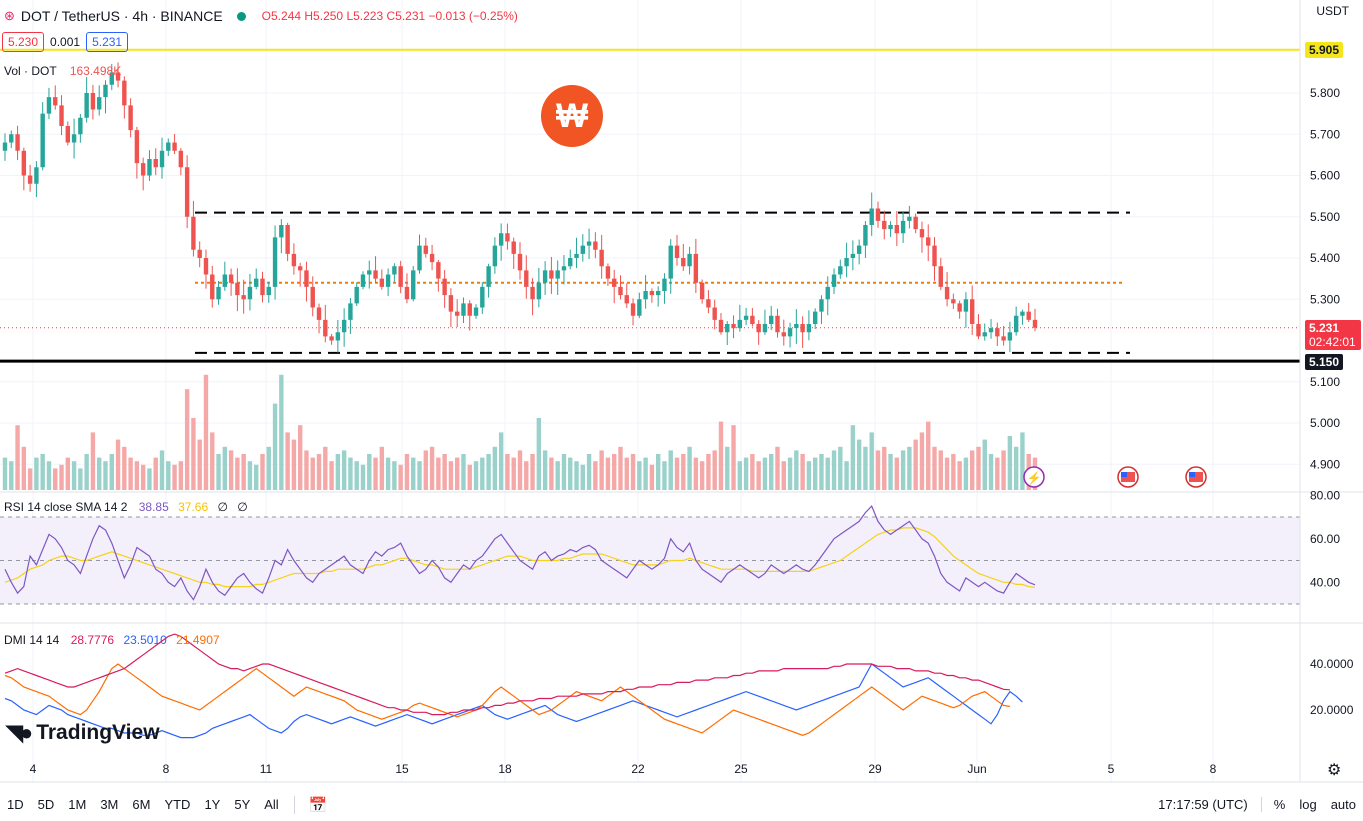 The height and width of the screenshot is (821, 1363). What do you see at coordinates (83, 733) in the screenshot?
I see `tradingview-logo: ◥● TradingView` at bounding box center [83, 733].